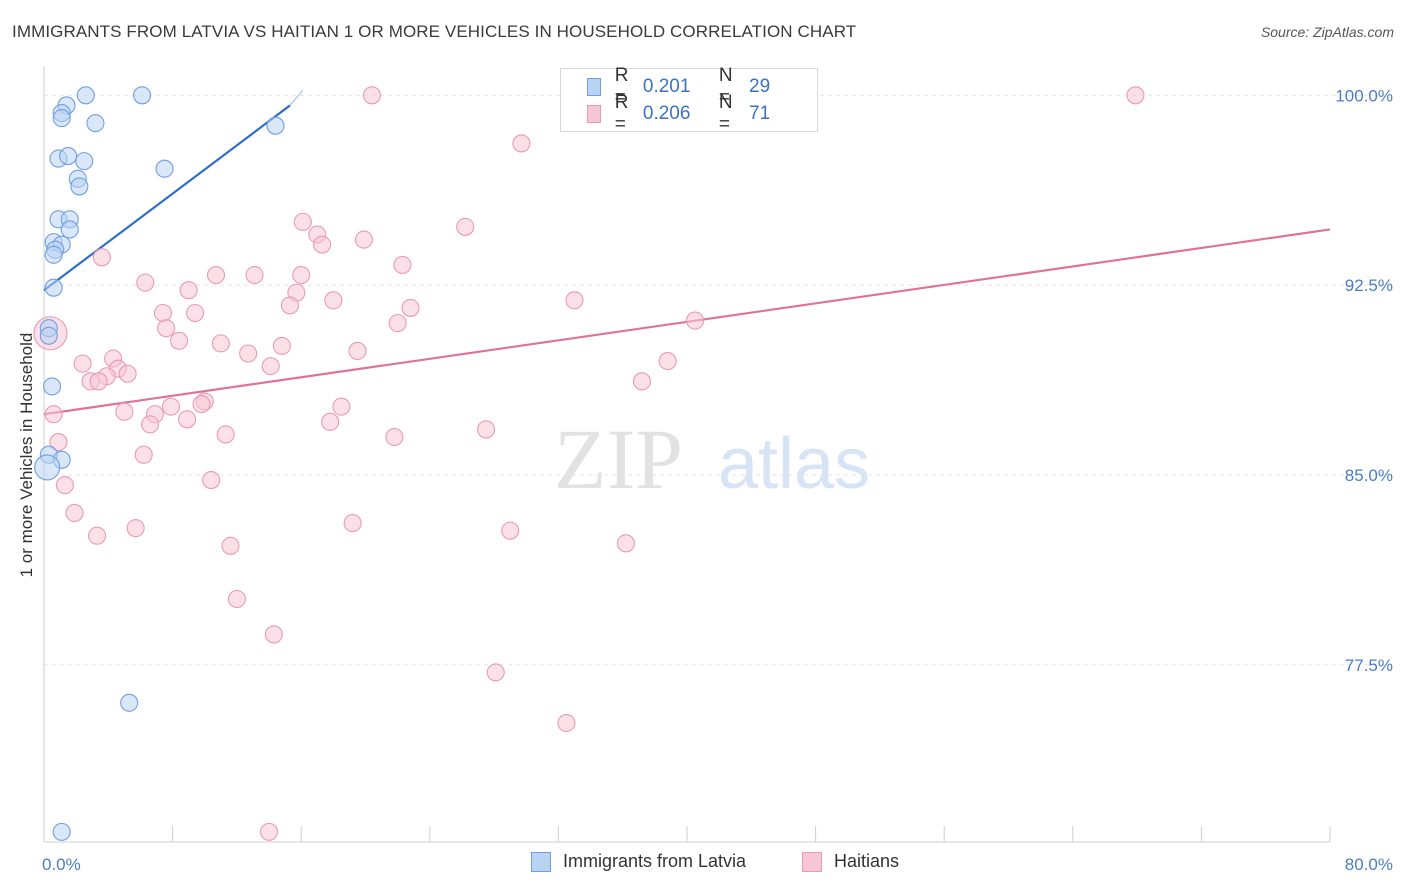 The height and width of the screenshot is (892, 1406). I want to click on trendline-latvia-extension, so click(296, 97).